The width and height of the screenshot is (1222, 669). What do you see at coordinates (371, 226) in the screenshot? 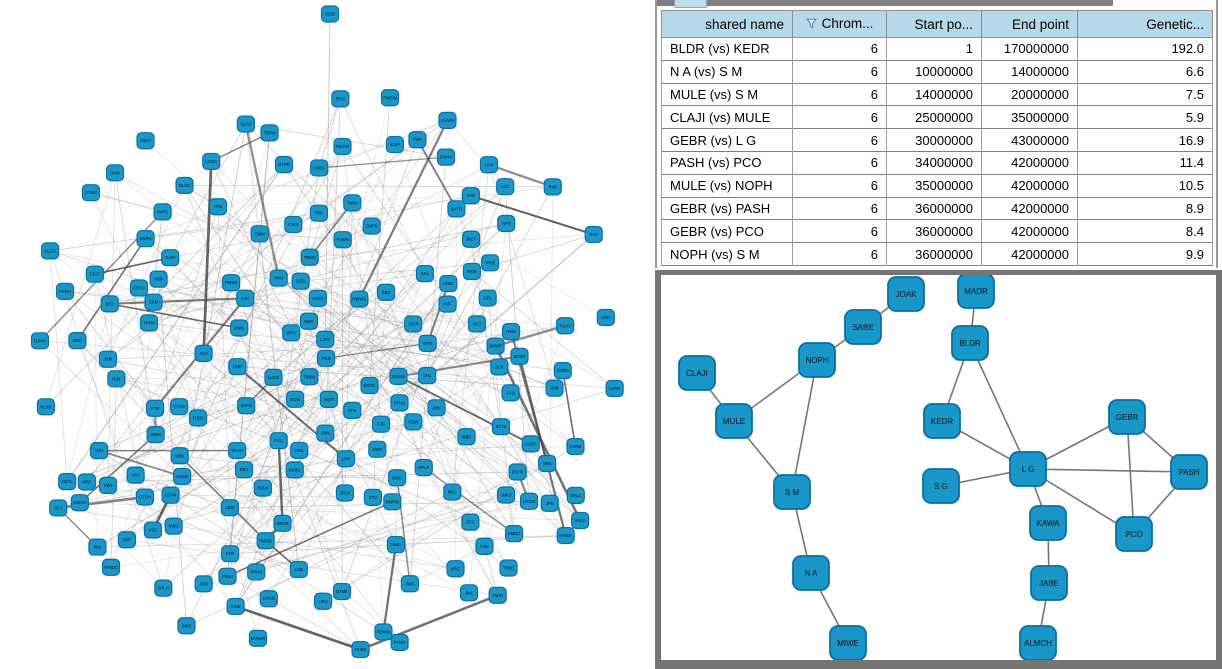
I see `network-node: GNPK` at bounding box center [371, 226].